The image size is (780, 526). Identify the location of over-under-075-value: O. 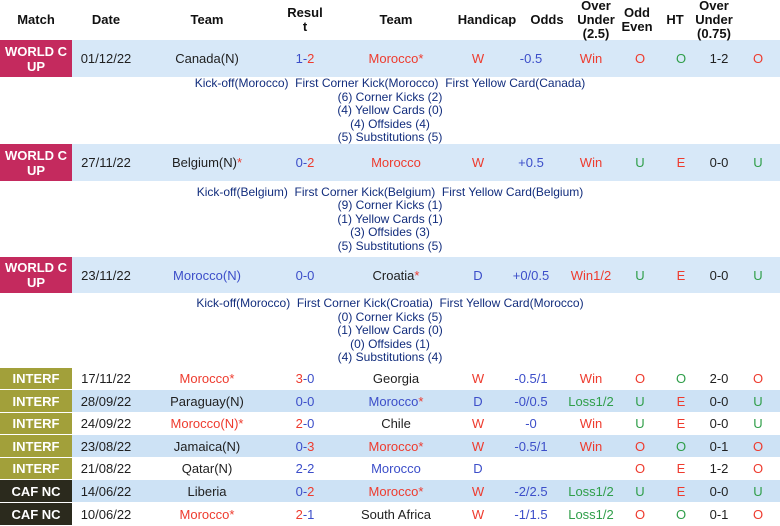
(758, 446).